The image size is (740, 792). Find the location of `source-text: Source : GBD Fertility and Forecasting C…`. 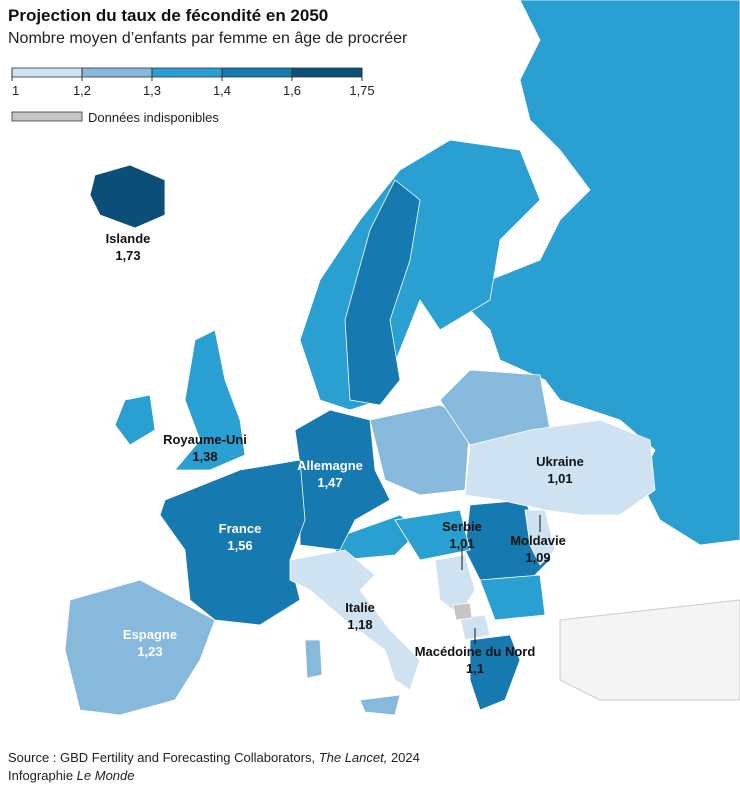

source-text: Source : GBD Fertility and Forecasting C… is located at coordinates (163, 757).